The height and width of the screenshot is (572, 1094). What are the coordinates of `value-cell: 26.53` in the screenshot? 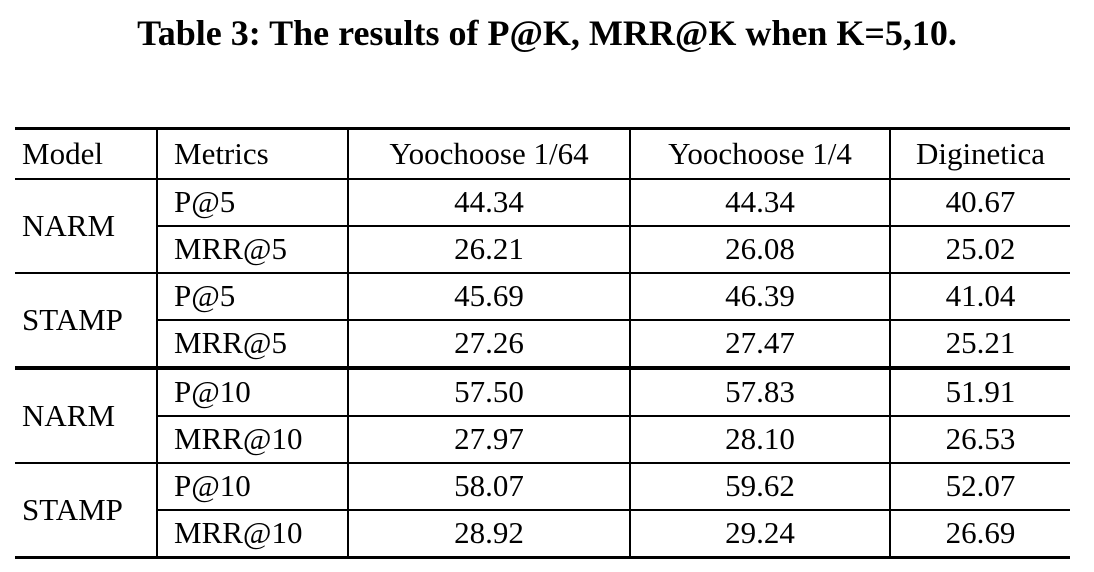 It's located at (980, 440).